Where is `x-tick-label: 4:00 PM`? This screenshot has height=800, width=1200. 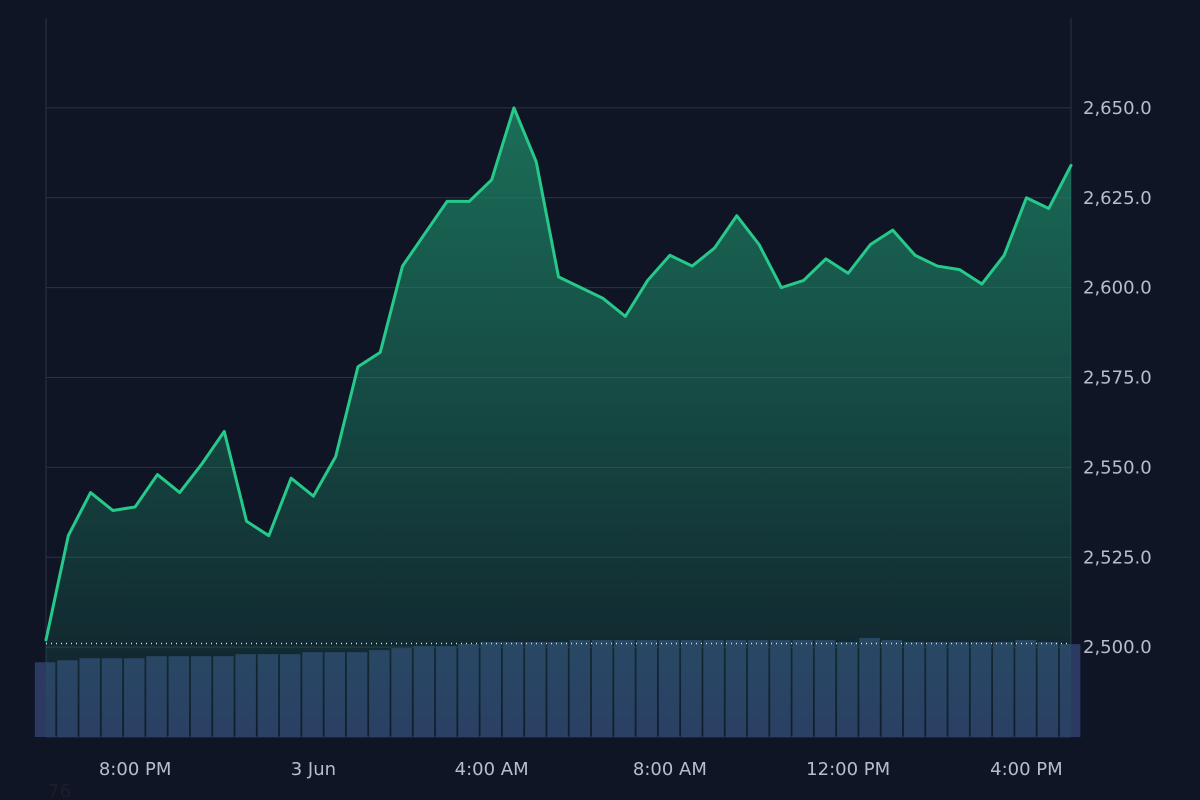
x-tick-label: 4:00 PM is located at coordinates (1026, 769).